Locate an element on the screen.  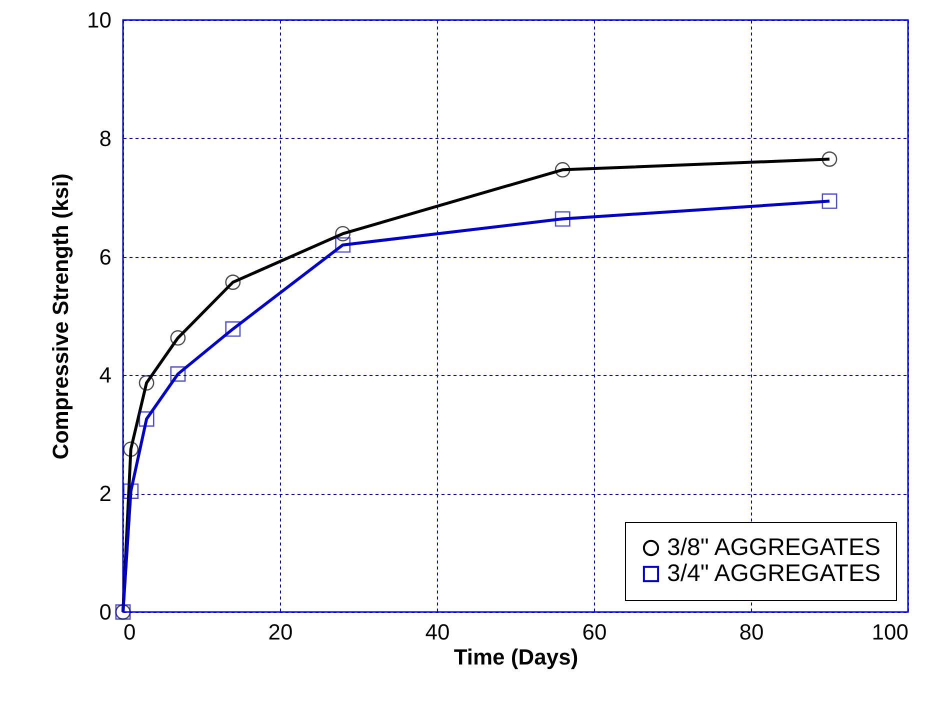
x-tick-label: 20 is located at coordinates (280, 632).